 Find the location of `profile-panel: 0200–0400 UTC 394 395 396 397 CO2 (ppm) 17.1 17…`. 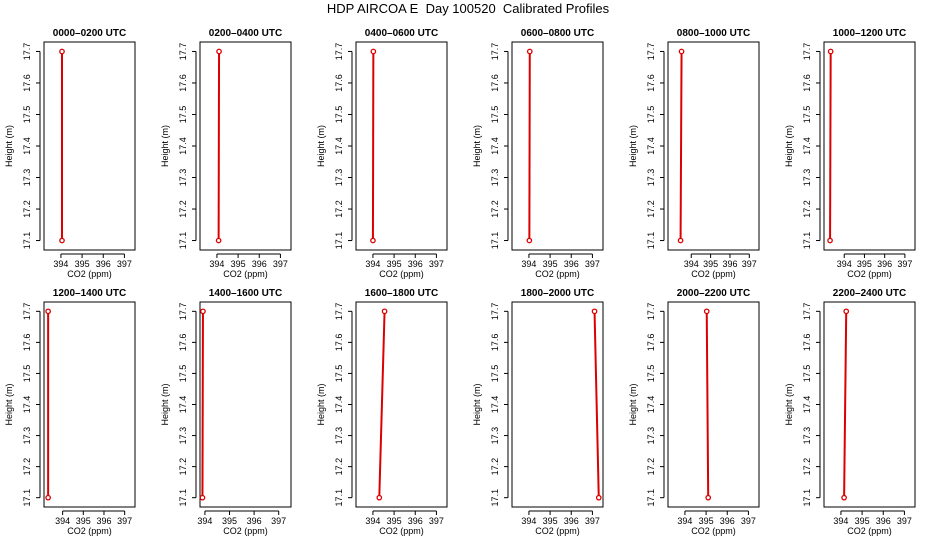

profile-panel: 0200–0400 UTC 394 395 396 397 CO2 (ppm) 17.1 17… is located at coordinates (226, 153).